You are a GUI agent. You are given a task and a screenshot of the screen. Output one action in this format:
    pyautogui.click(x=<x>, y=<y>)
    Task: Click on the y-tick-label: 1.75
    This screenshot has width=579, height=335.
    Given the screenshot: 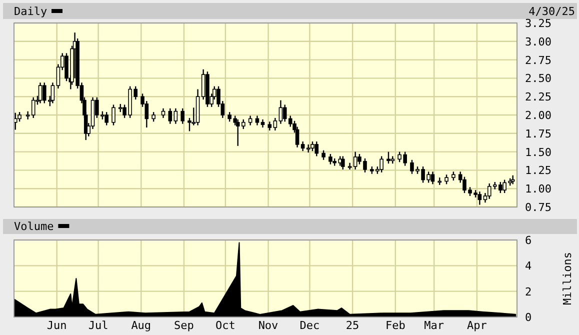 What is the action you would take?
    pyautogui.click(x=538, y=133)
    